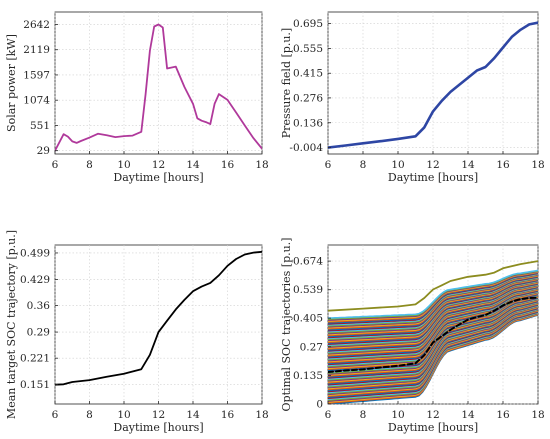  Describe the element at coordinates (308, 98) in the screenshot. I see `y-tick-label: 0.276` at that location.